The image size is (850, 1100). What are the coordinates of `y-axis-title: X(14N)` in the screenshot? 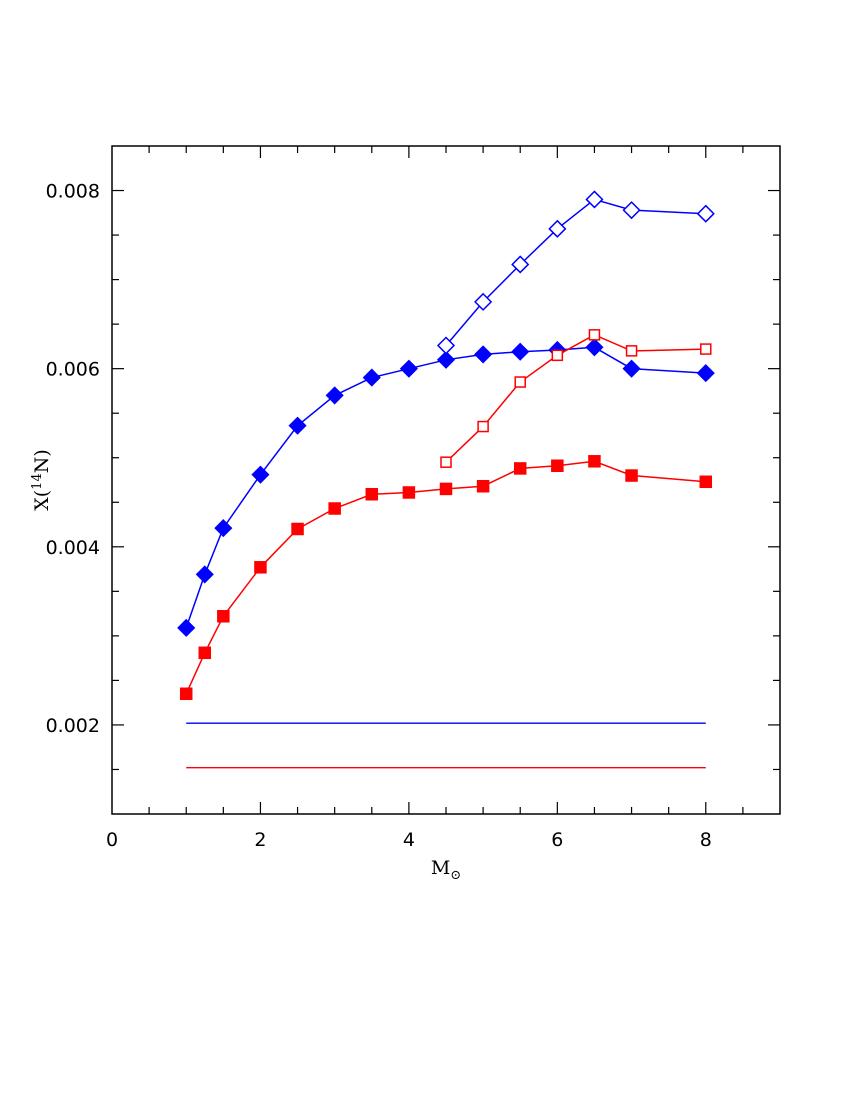 It's located at (41, 480).